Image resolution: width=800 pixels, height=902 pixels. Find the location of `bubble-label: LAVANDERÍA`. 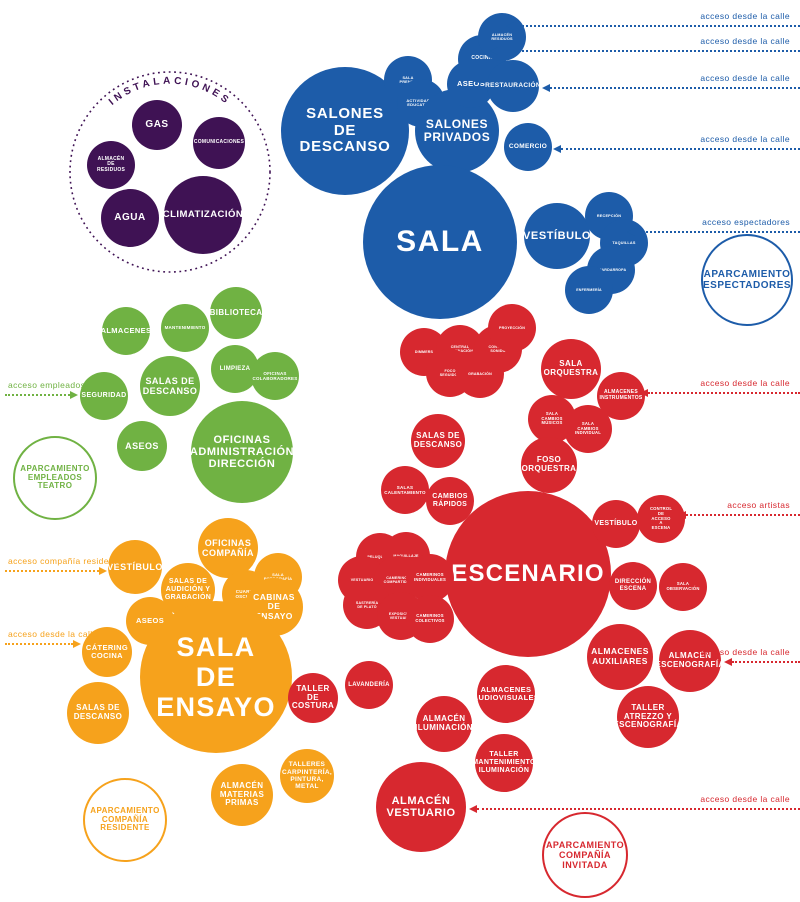

bubble-label: LAVANDERÍA is located at coordinates (369, 684).